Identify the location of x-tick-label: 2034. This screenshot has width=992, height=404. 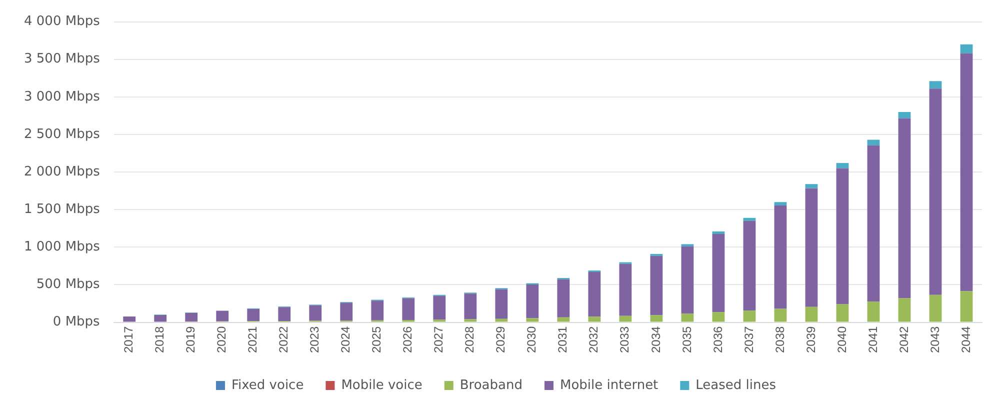
(655, 340).